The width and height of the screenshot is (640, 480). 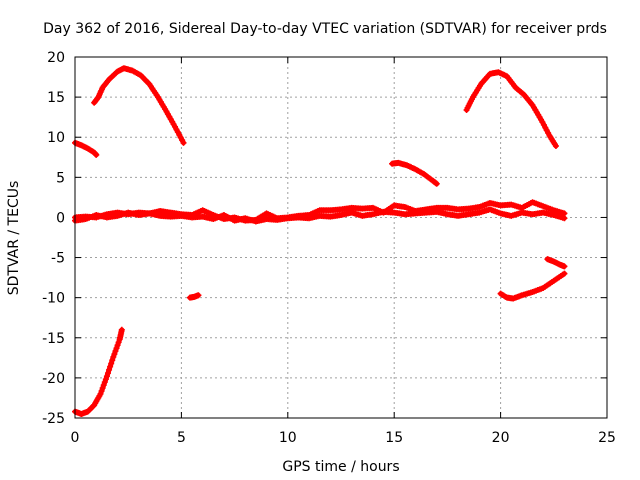 What do you see at coordinates (53, 419) in the screenshot?
I see `y-tick-label: -25` at bounding box center [53, 419].